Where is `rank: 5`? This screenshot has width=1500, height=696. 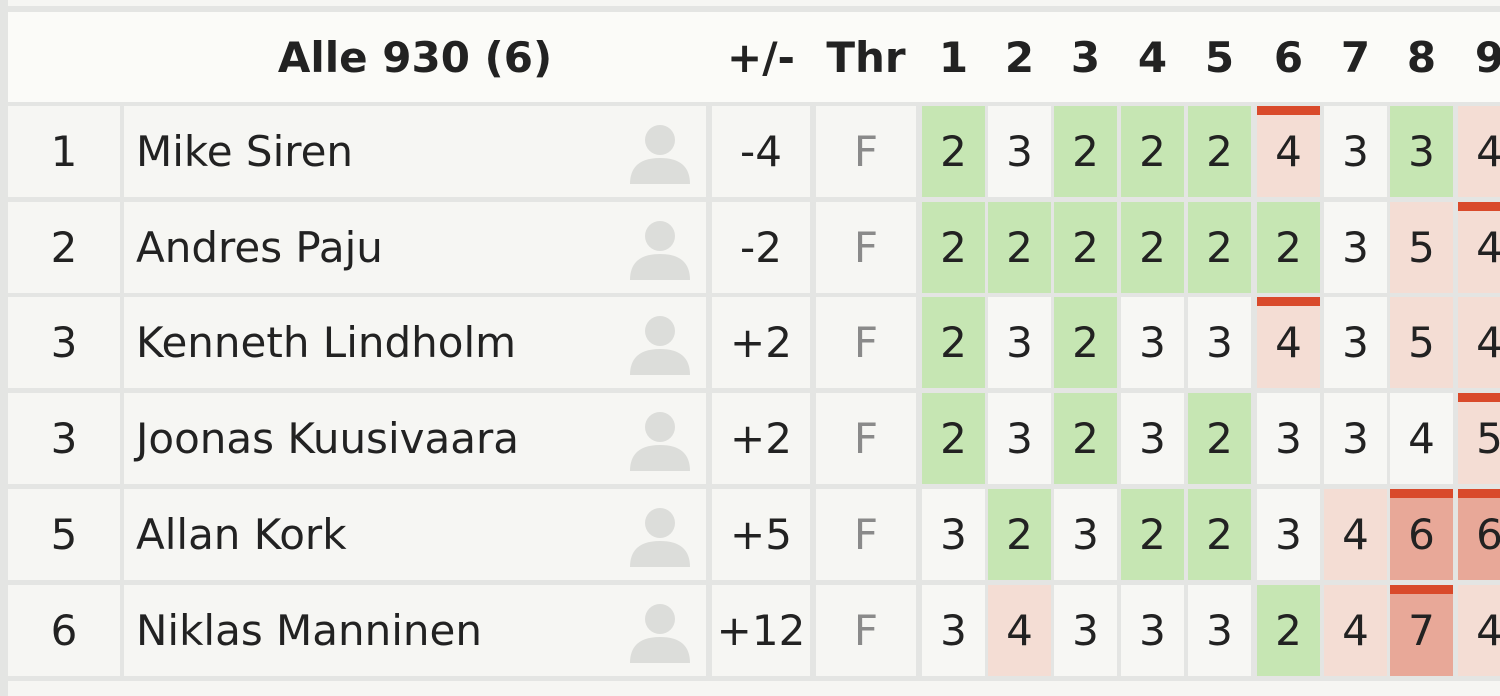 rank: 5 is located at coordinates (64, 534).